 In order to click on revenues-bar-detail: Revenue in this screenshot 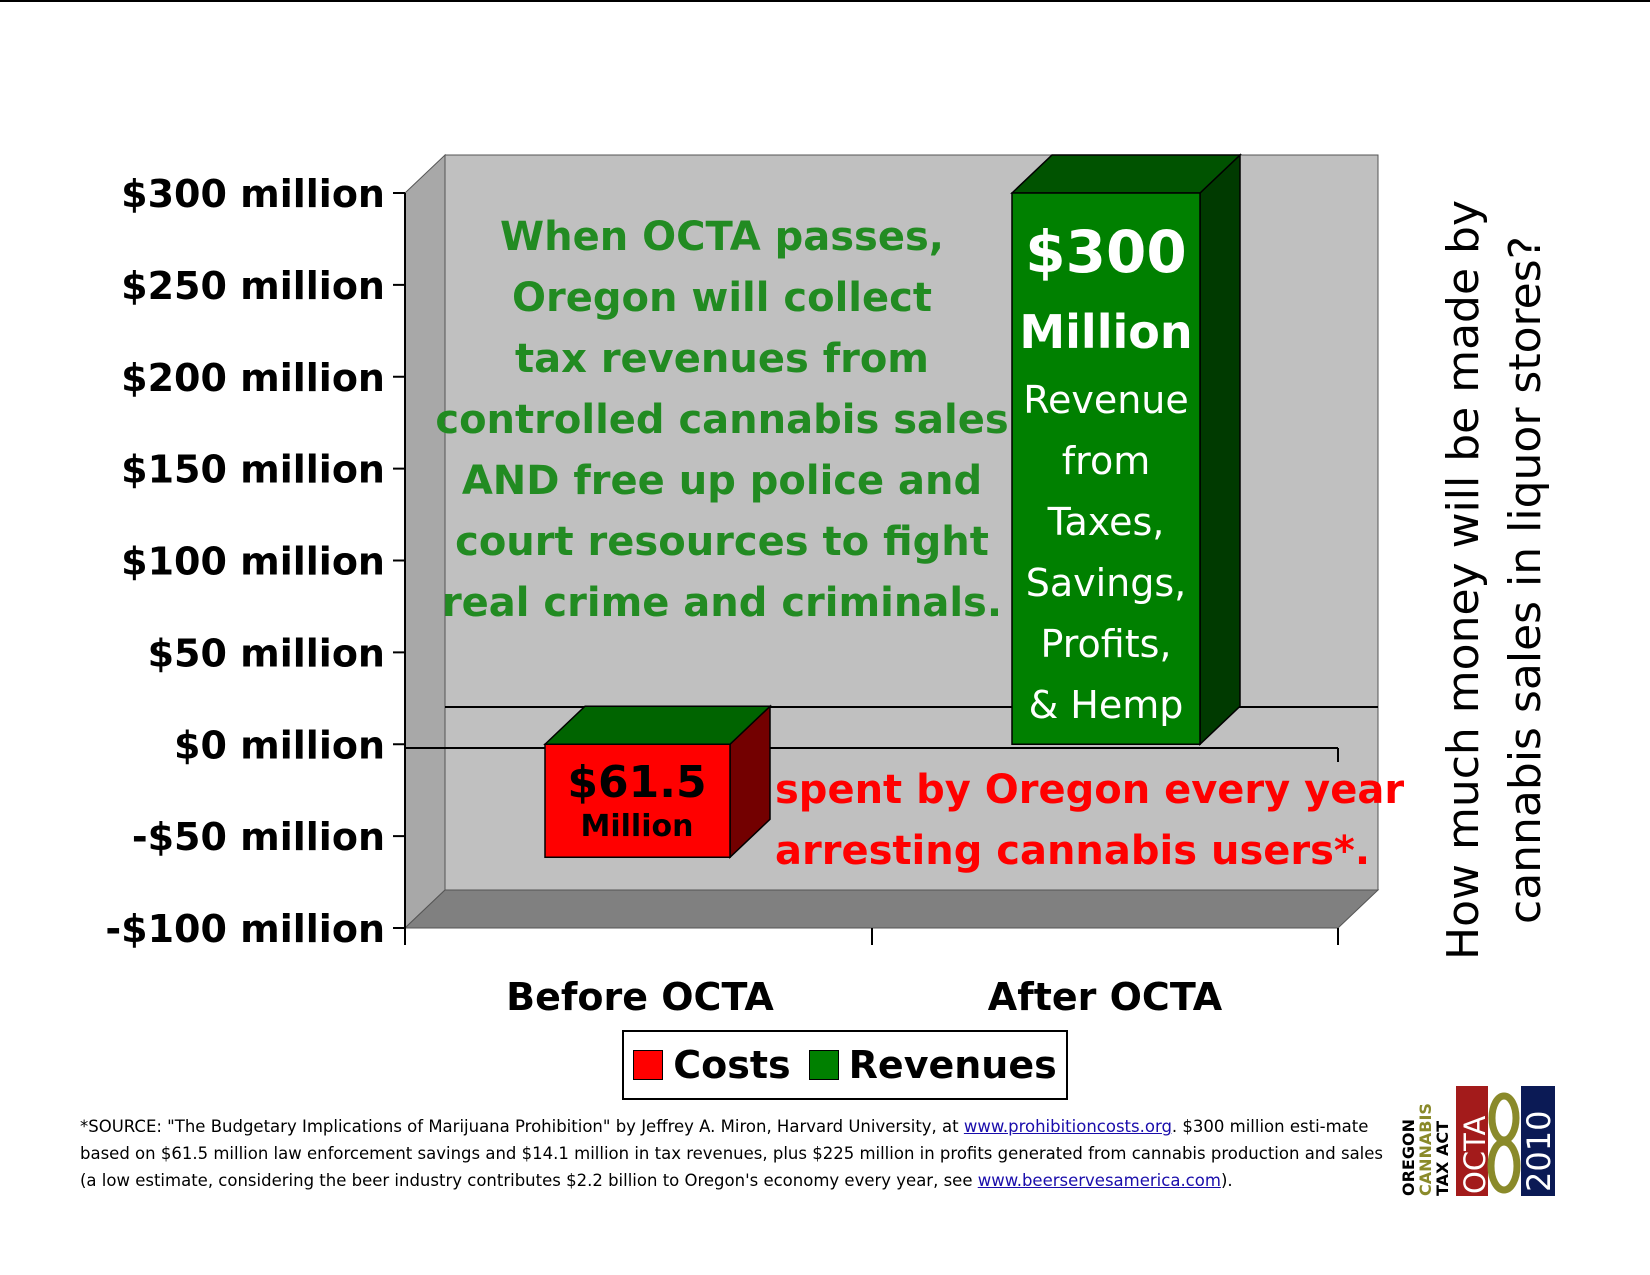, I will do `click(1106, 400)`.